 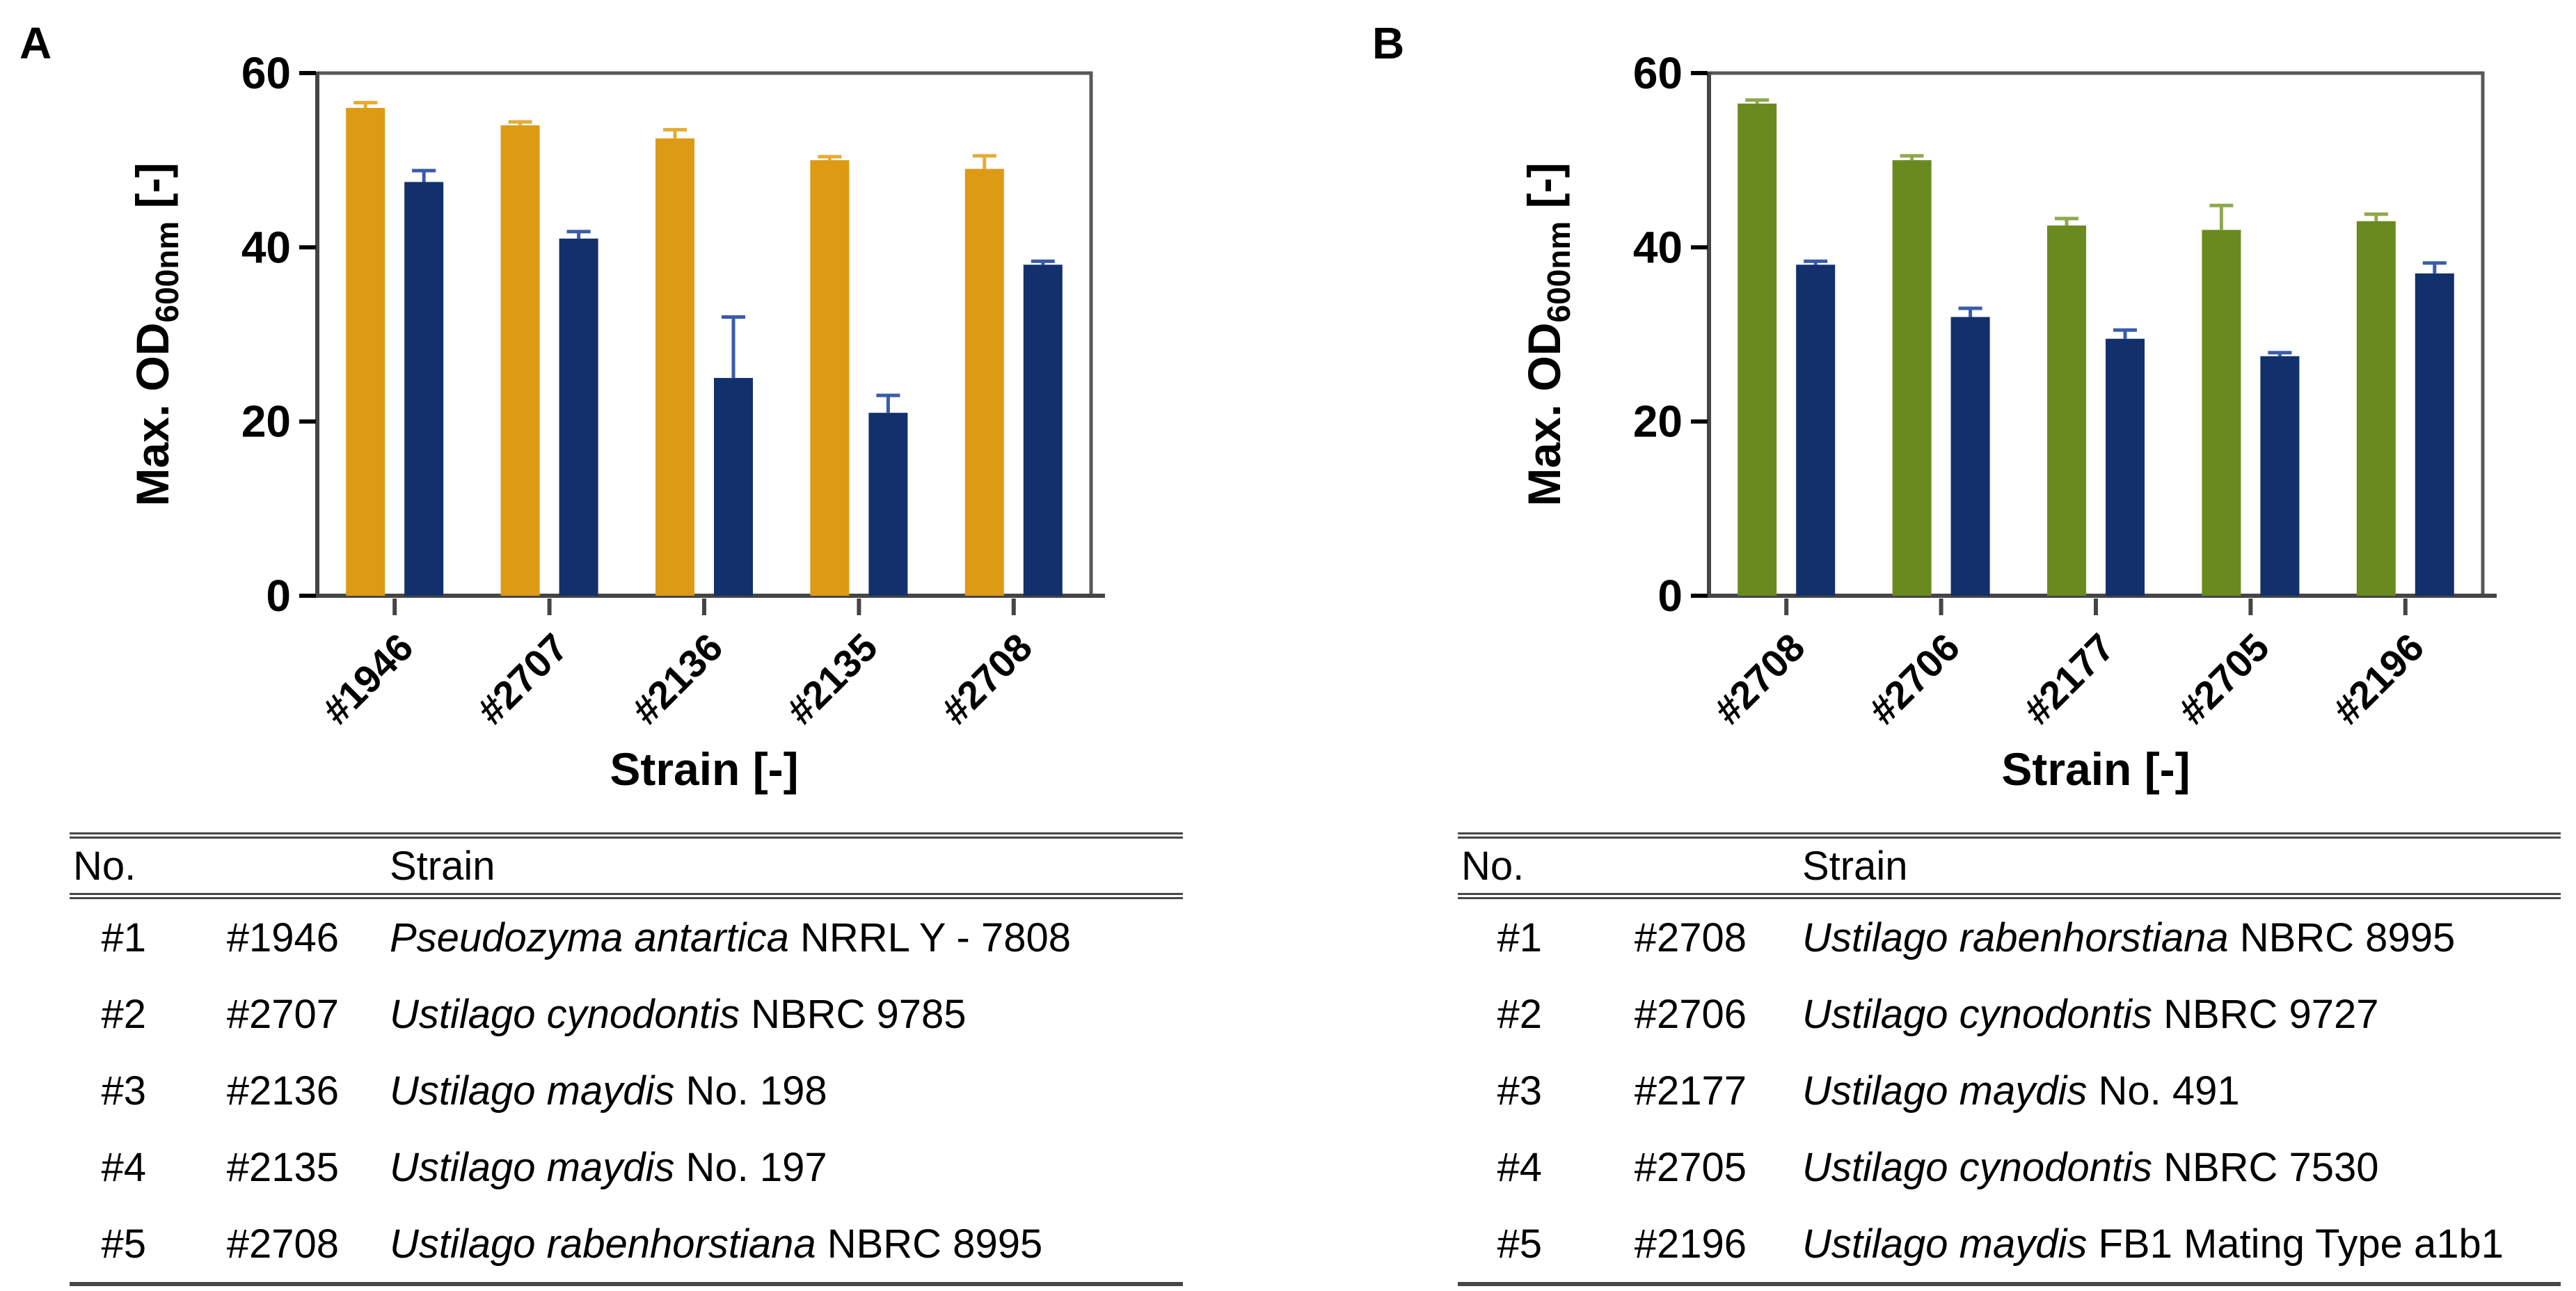 What do you see at coordinates (104, 866) in the screenshot?
I see `col-header-no: No.` at bounding box center [104, 866].